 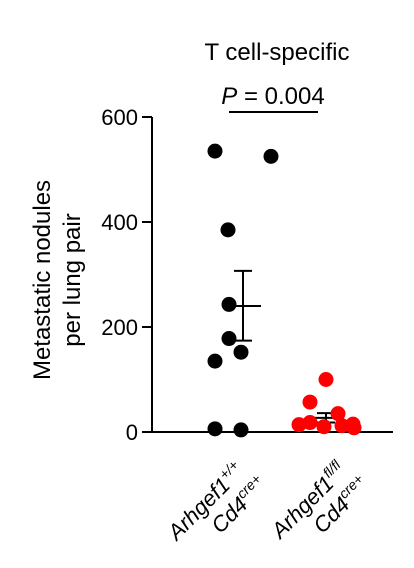 What do you see at coordinates (119, 327) in the screenshot?
I see `y-tick-label-200: 200` at bounding box center [119, 327].